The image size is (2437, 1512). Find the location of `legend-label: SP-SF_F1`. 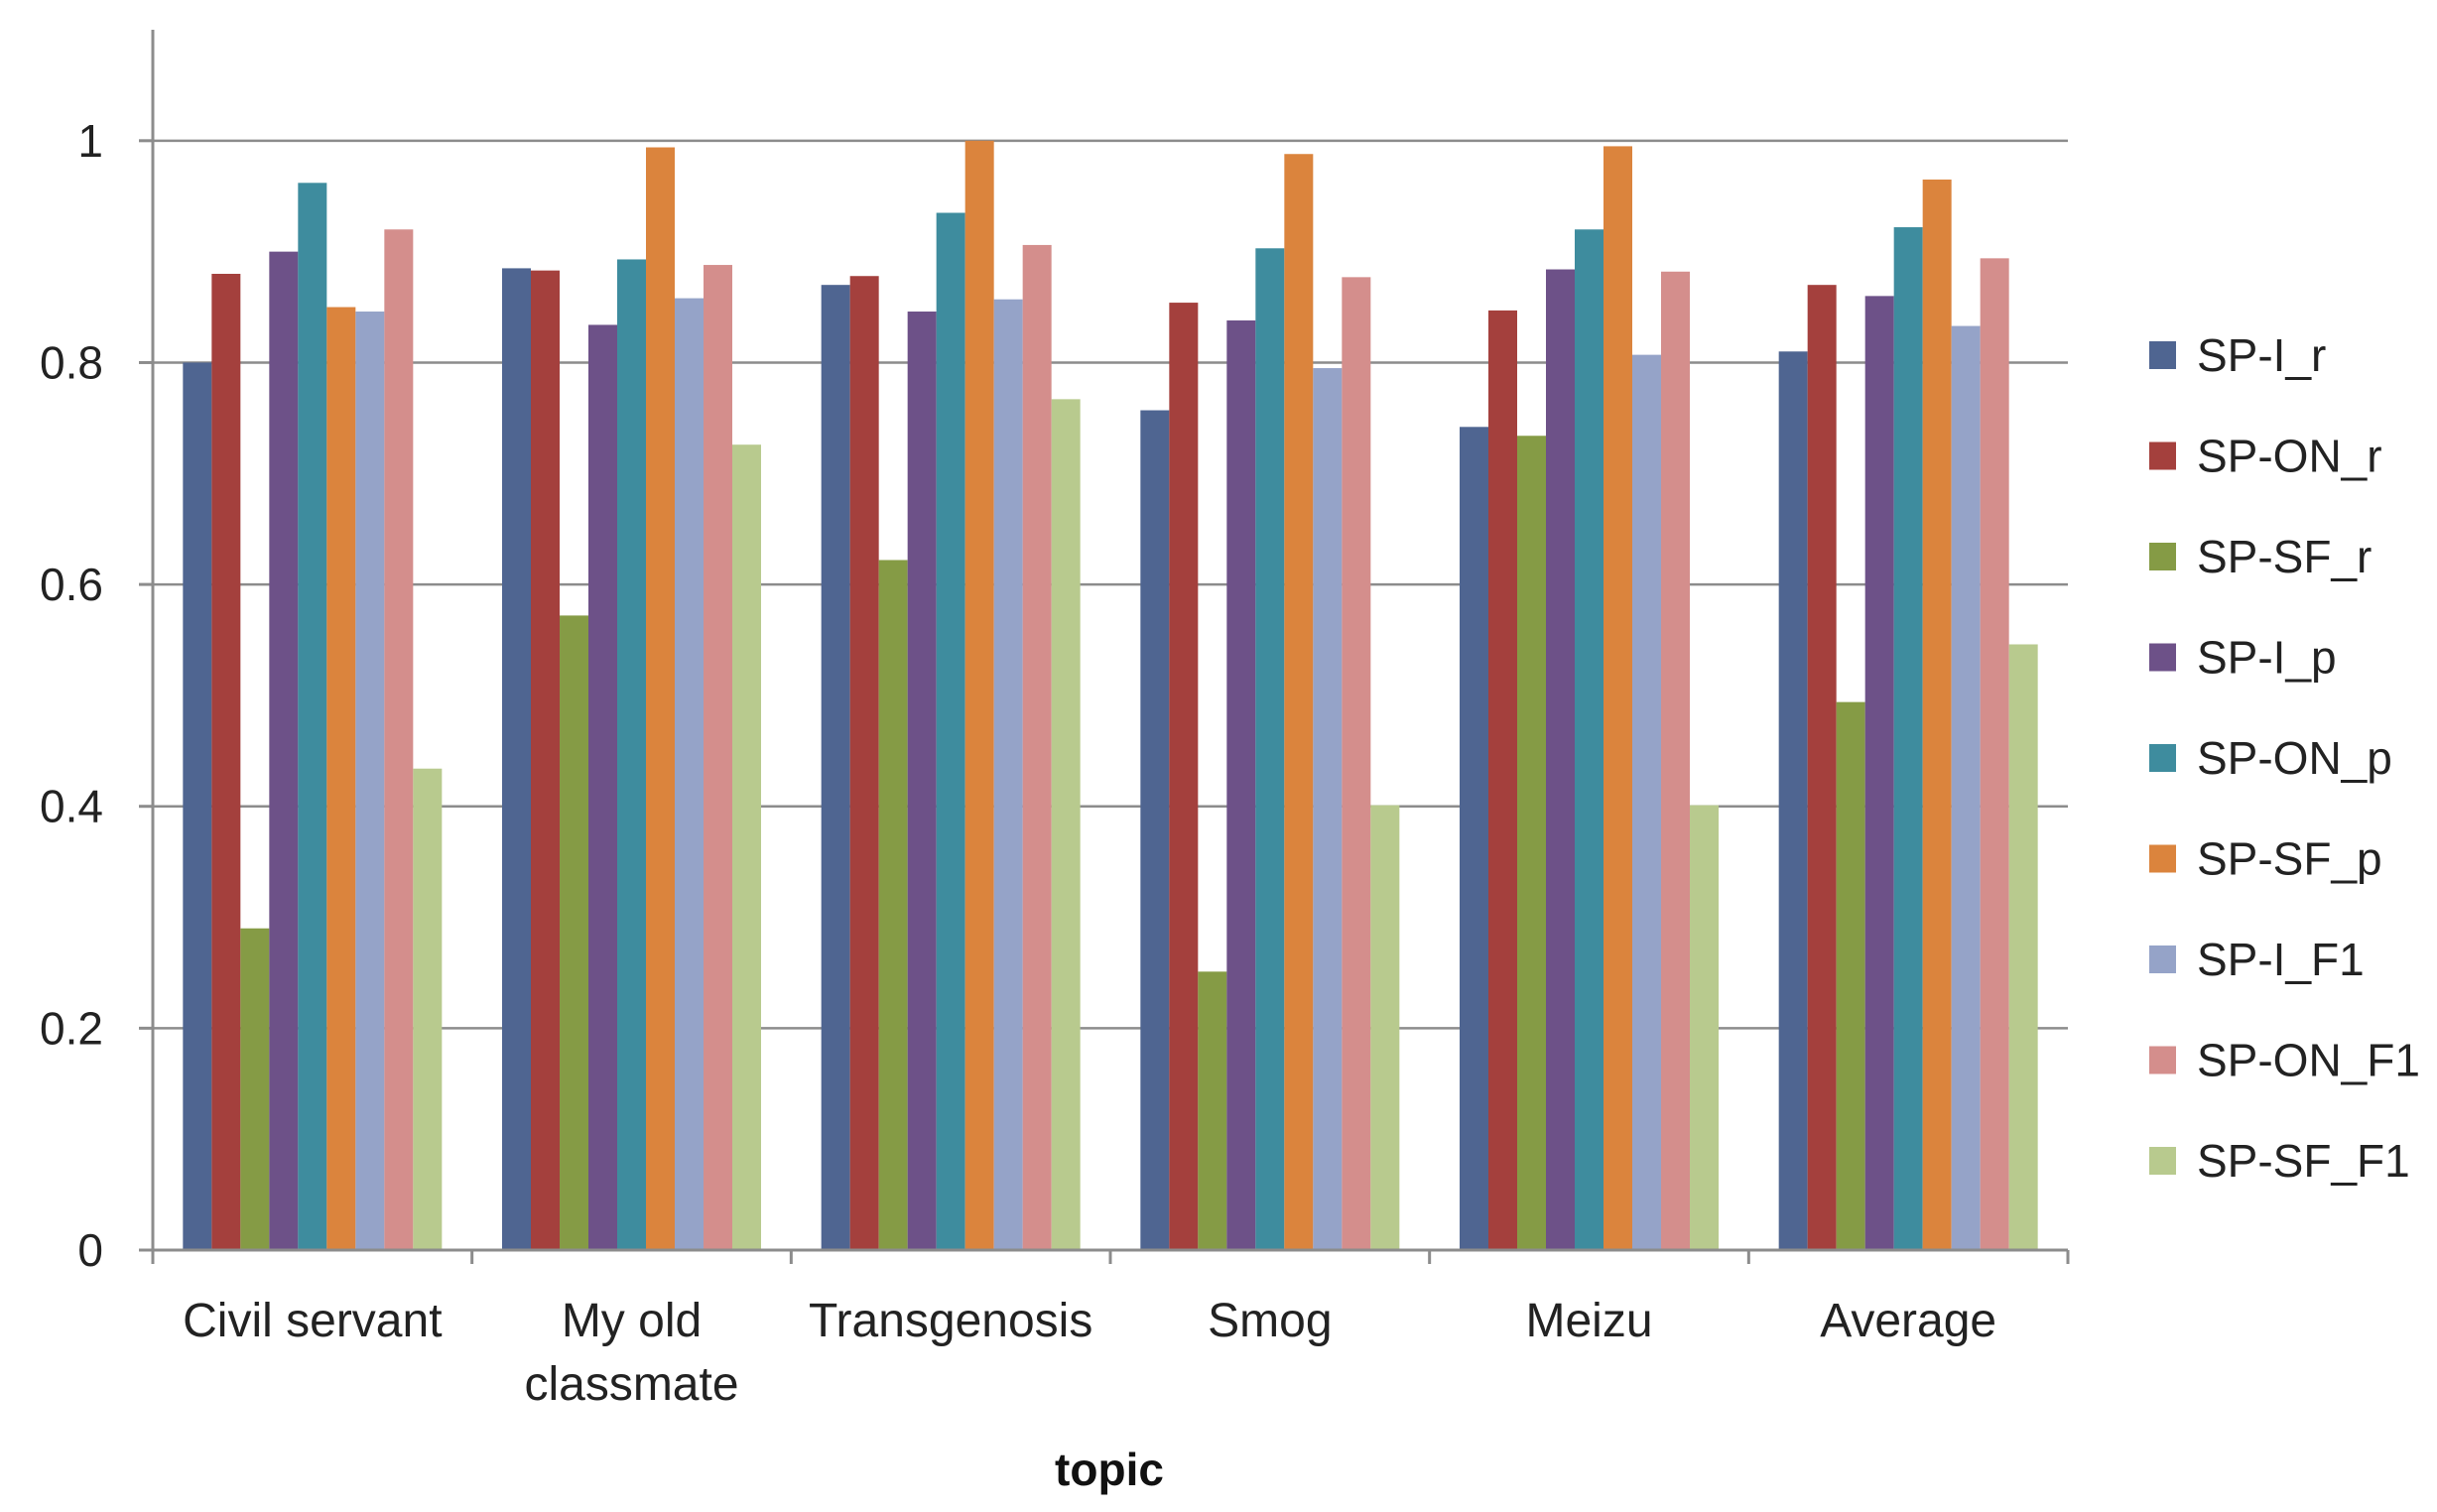

legend-label: SP-SF_F1 is located at coordinates (2304, 1161).